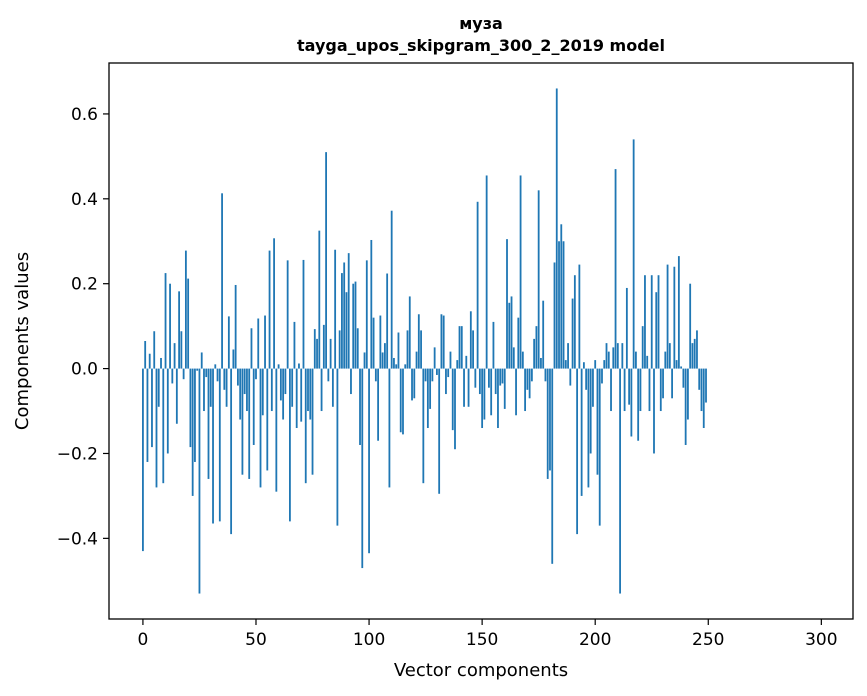 This screenshot has height=696, width=867. I want to click on y-axis-label: Components values, so click(22, 341).